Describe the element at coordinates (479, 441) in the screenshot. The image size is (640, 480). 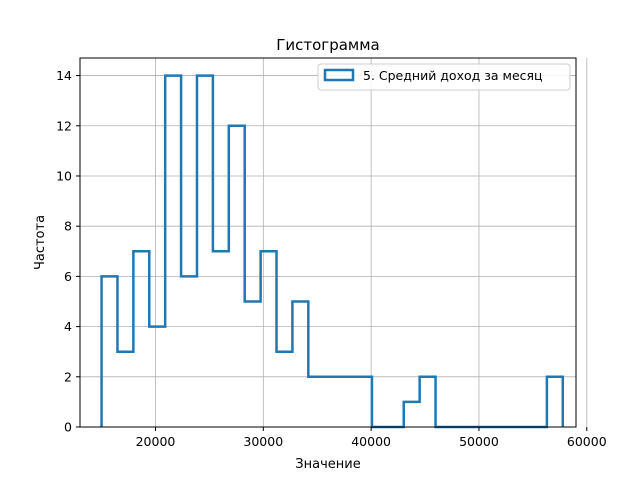
I see `x-tick-label: 50000` at that location.